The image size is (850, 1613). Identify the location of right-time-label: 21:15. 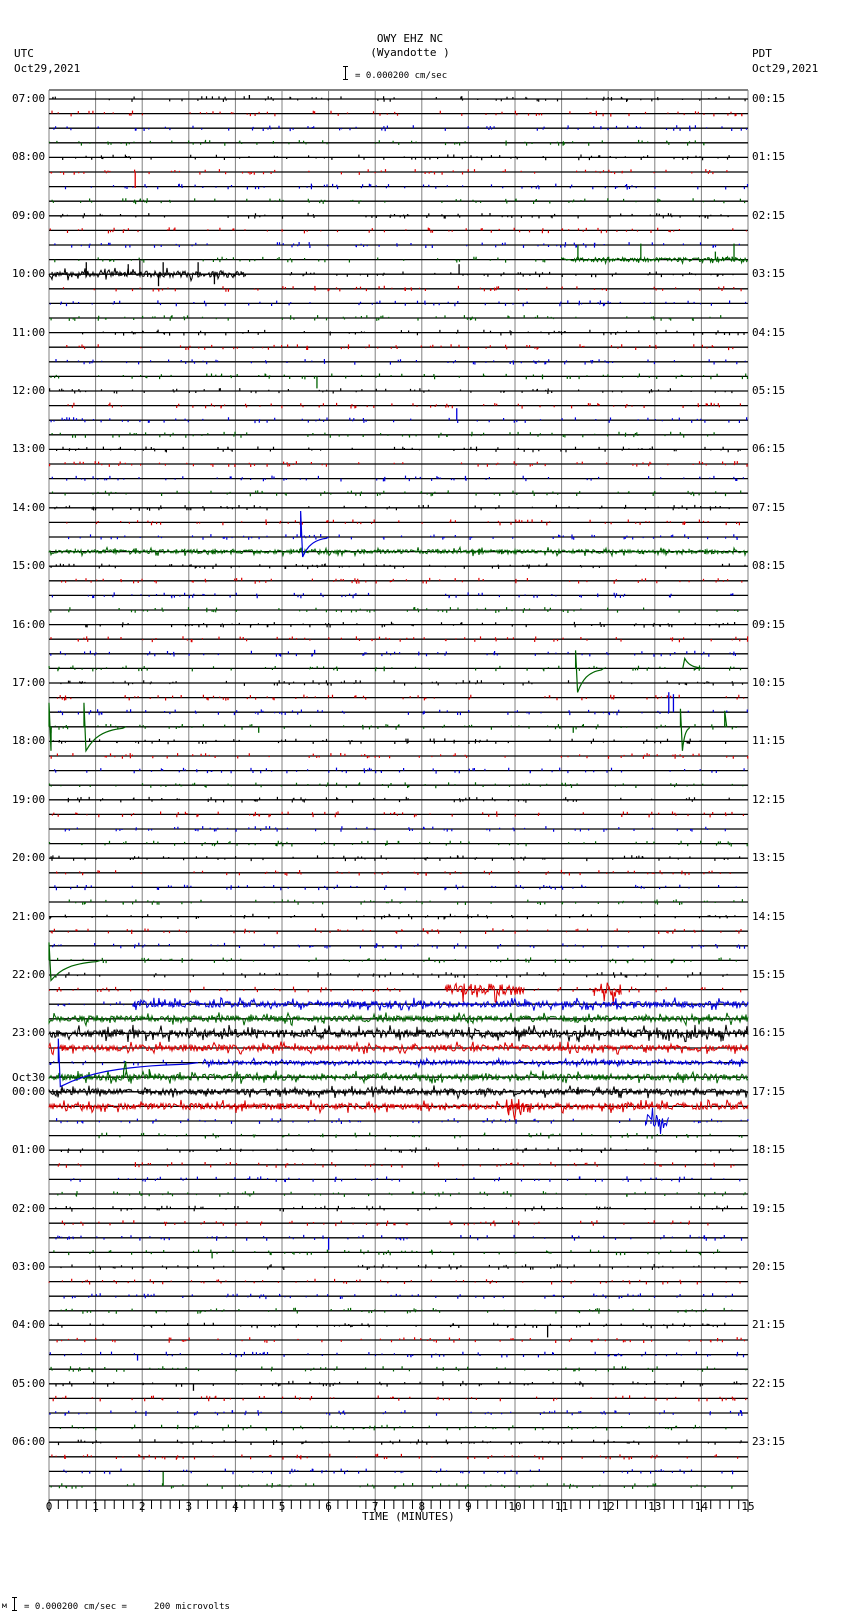
(769, 1325).